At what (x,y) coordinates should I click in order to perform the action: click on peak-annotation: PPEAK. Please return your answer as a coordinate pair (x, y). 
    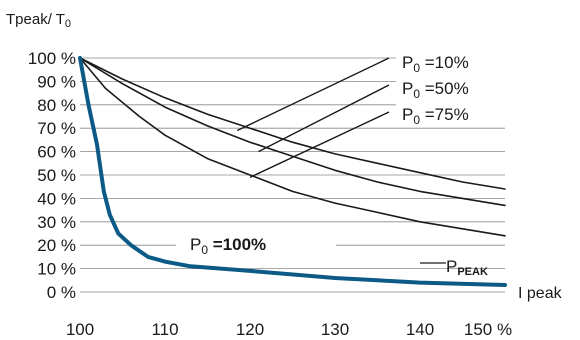
    Looking at the image, I should click on (467, 267).